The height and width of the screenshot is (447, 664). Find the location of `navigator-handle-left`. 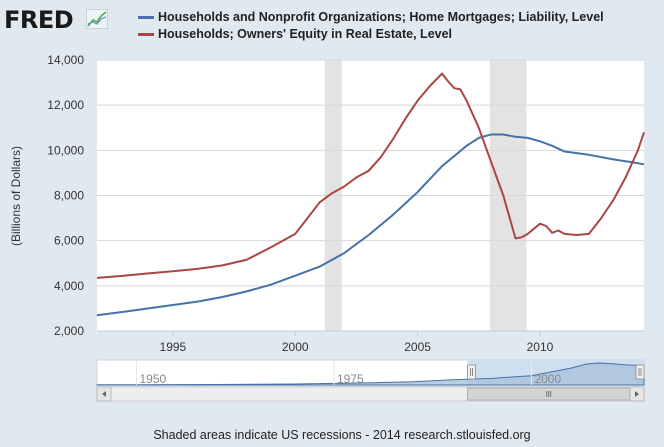

navigator-handle-left is located at coordinates (471, 372).